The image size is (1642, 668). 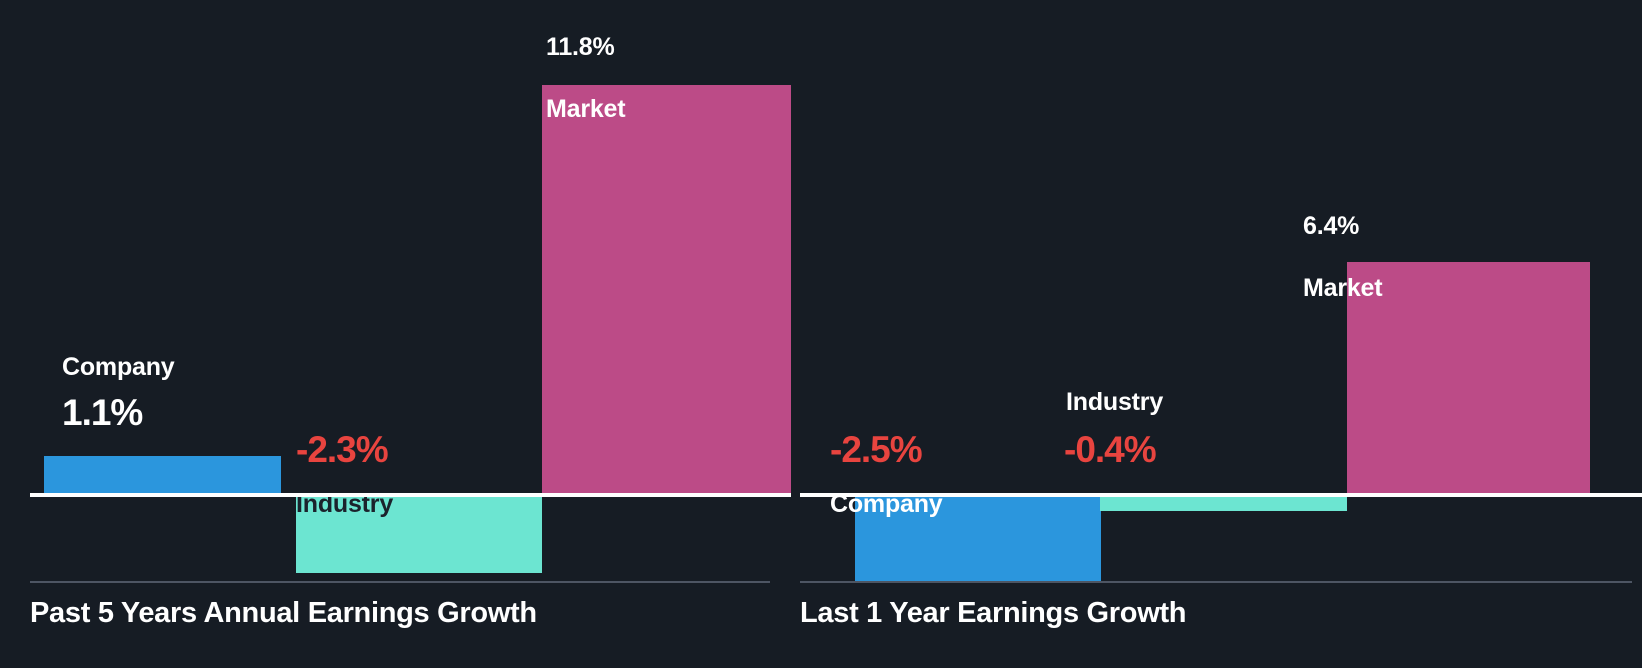 I want to click on axis-line-left, so click(x=400, y=582).